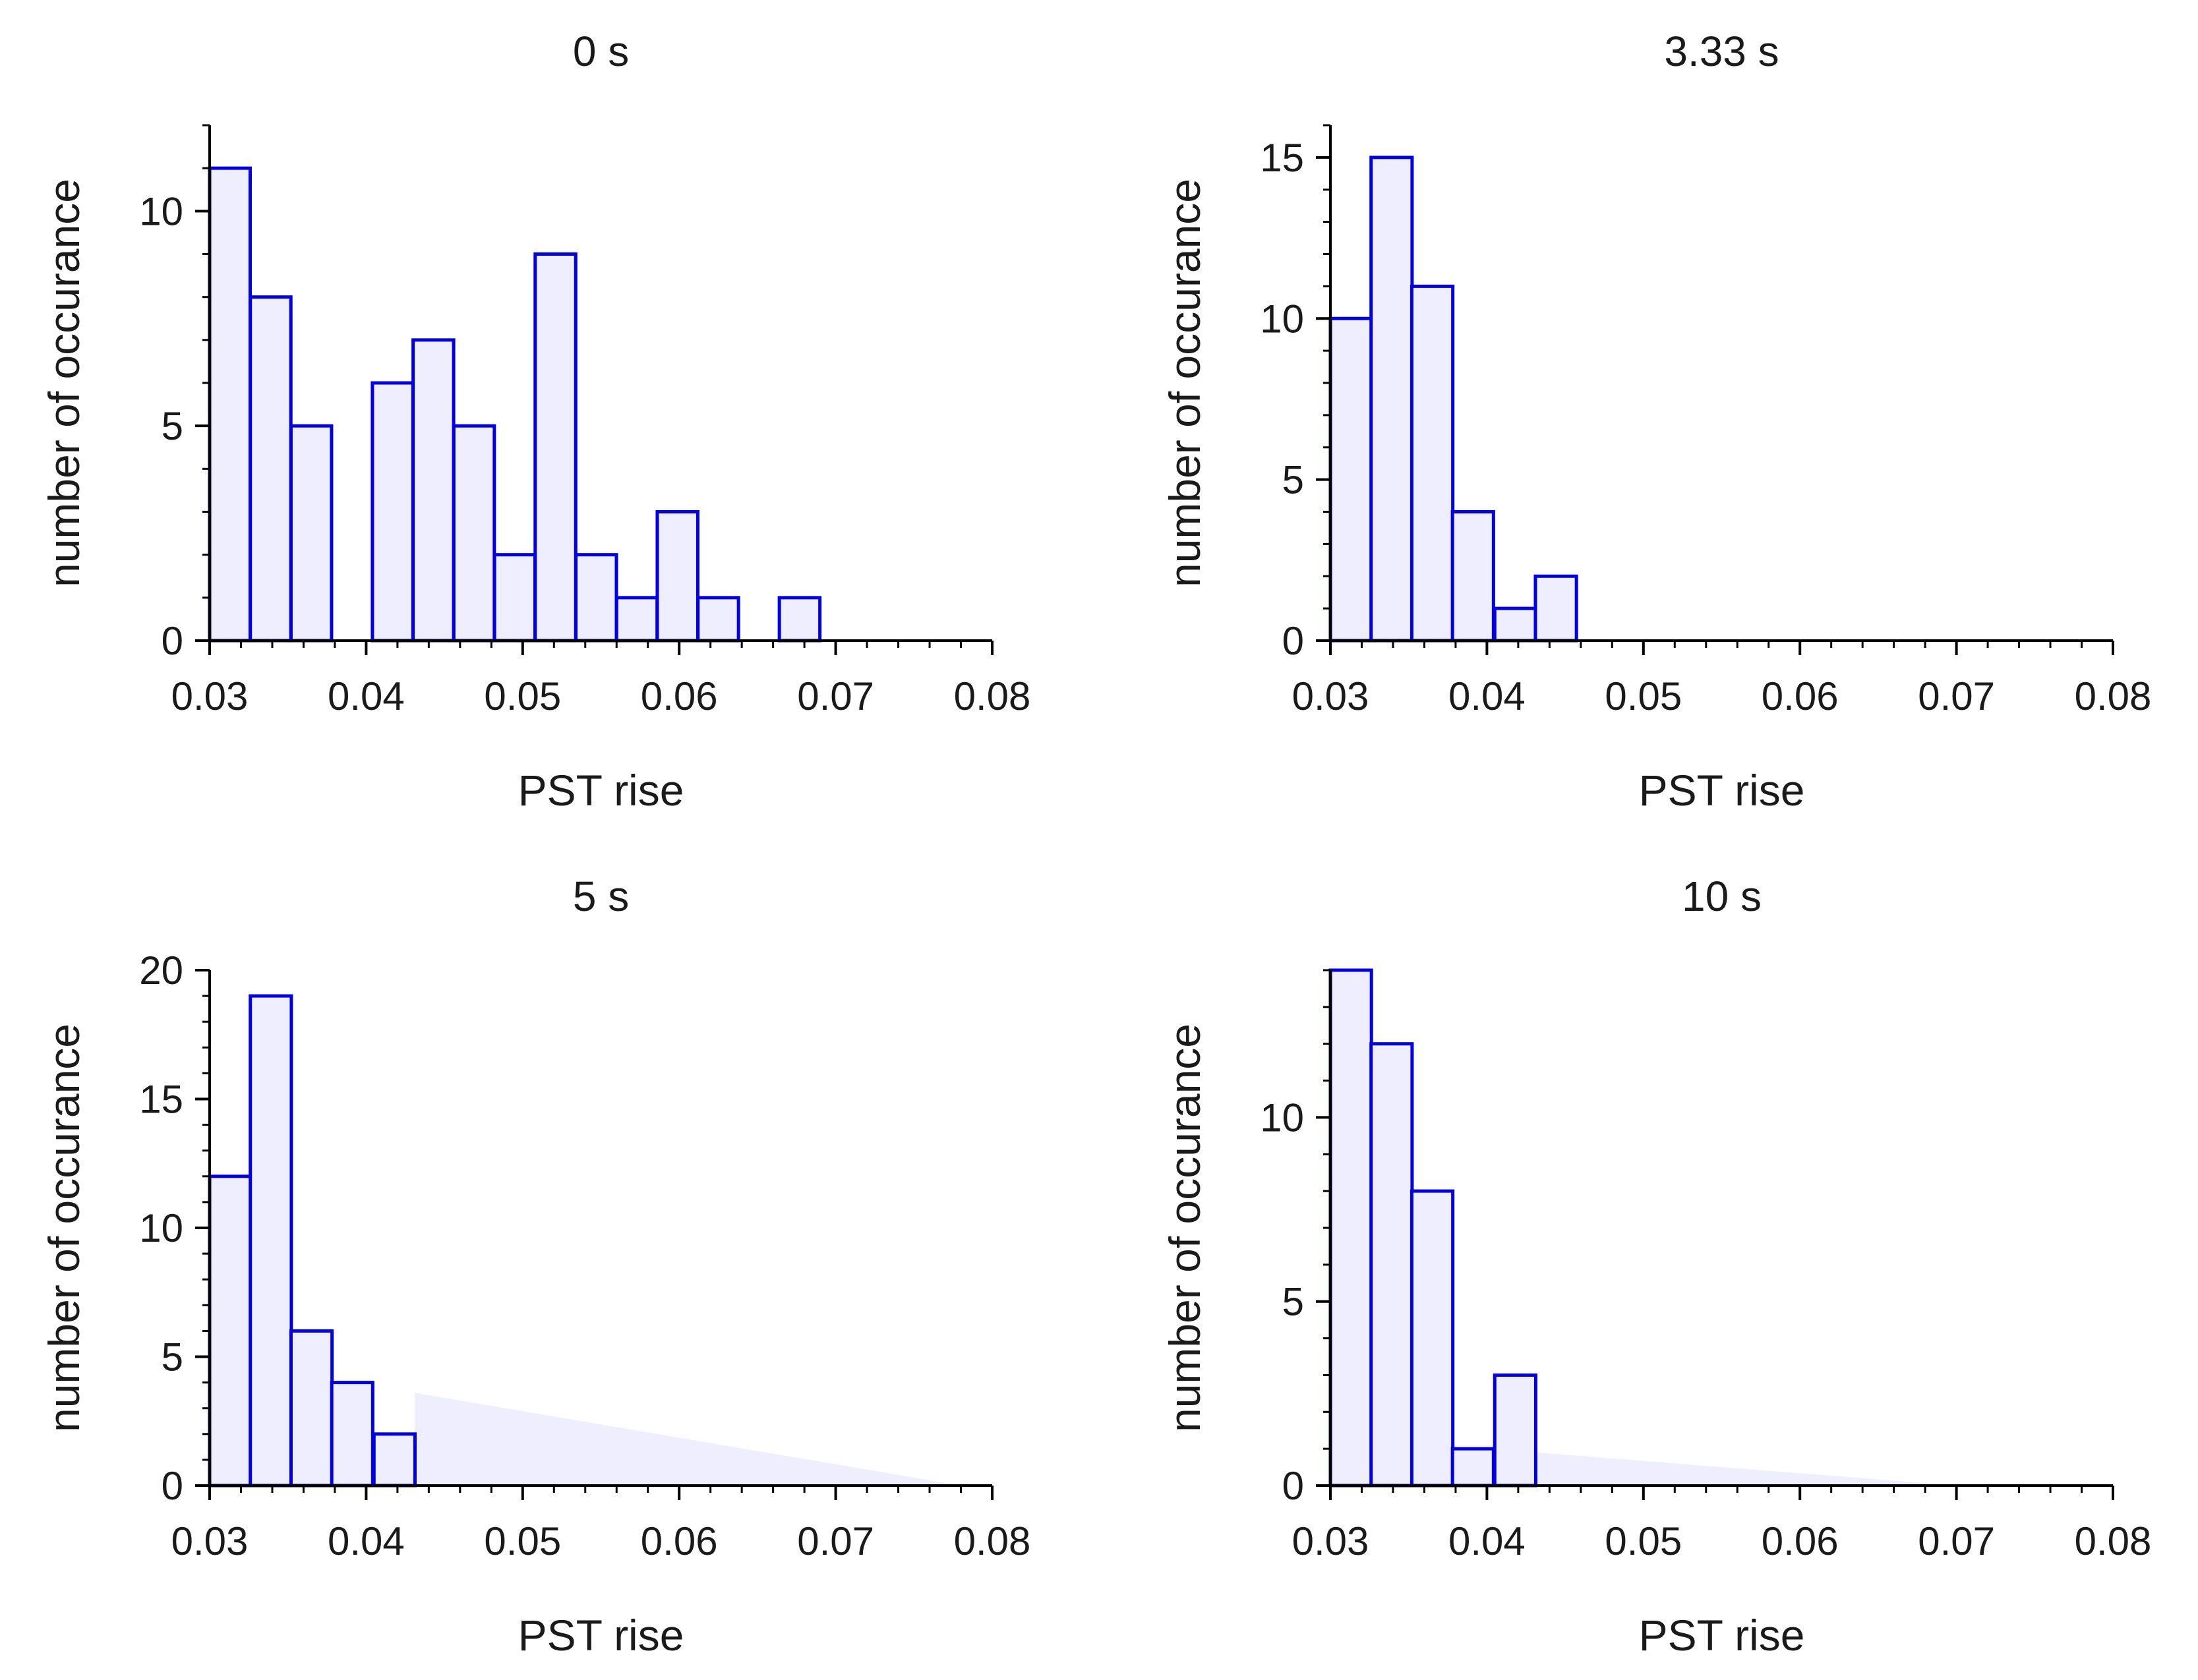 This screenshot has height=1680, width=2198. Describe the element at coordinates (1722, 896) in the screenshot. I see `chart-title: 10 s` at that location.